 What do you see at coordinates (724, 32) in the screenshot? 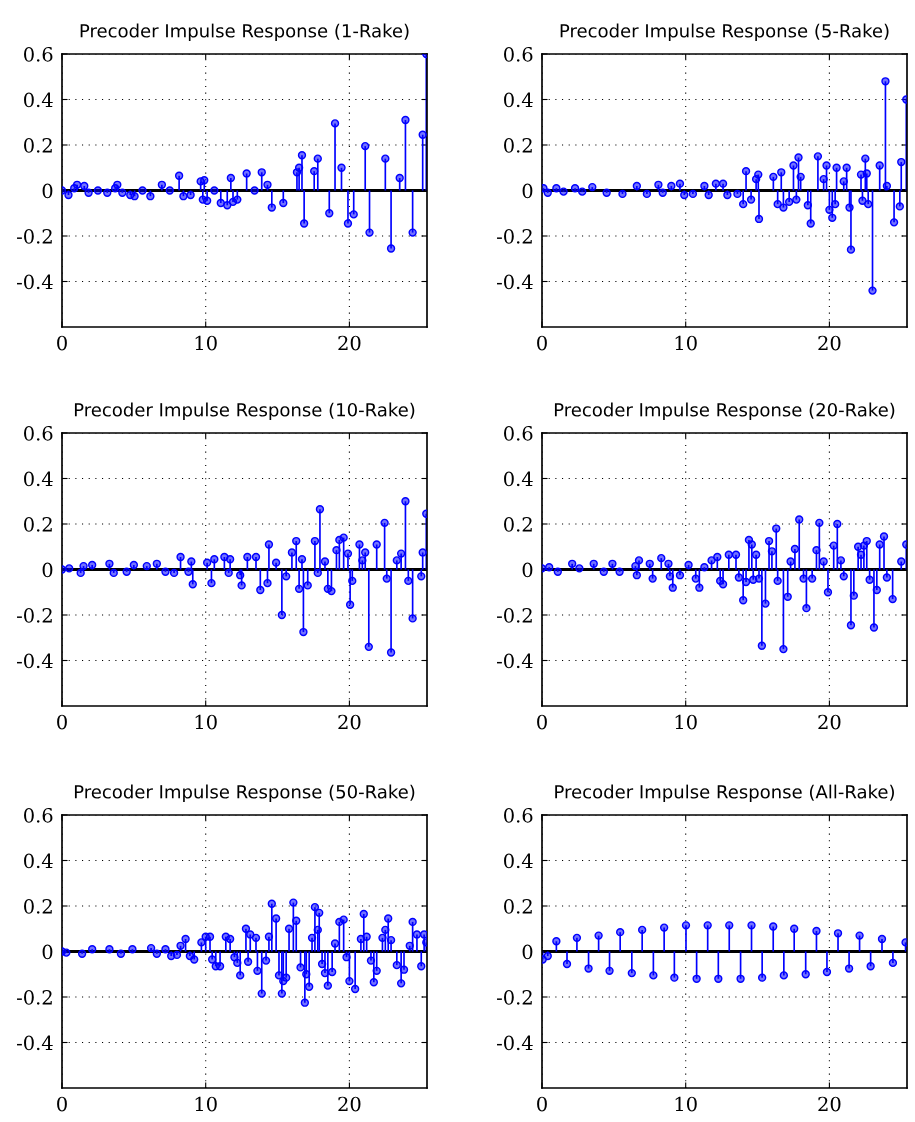
I see `chart-title: Precoder Impulse Response (5-Rake)` at bounding box center [724, 32].